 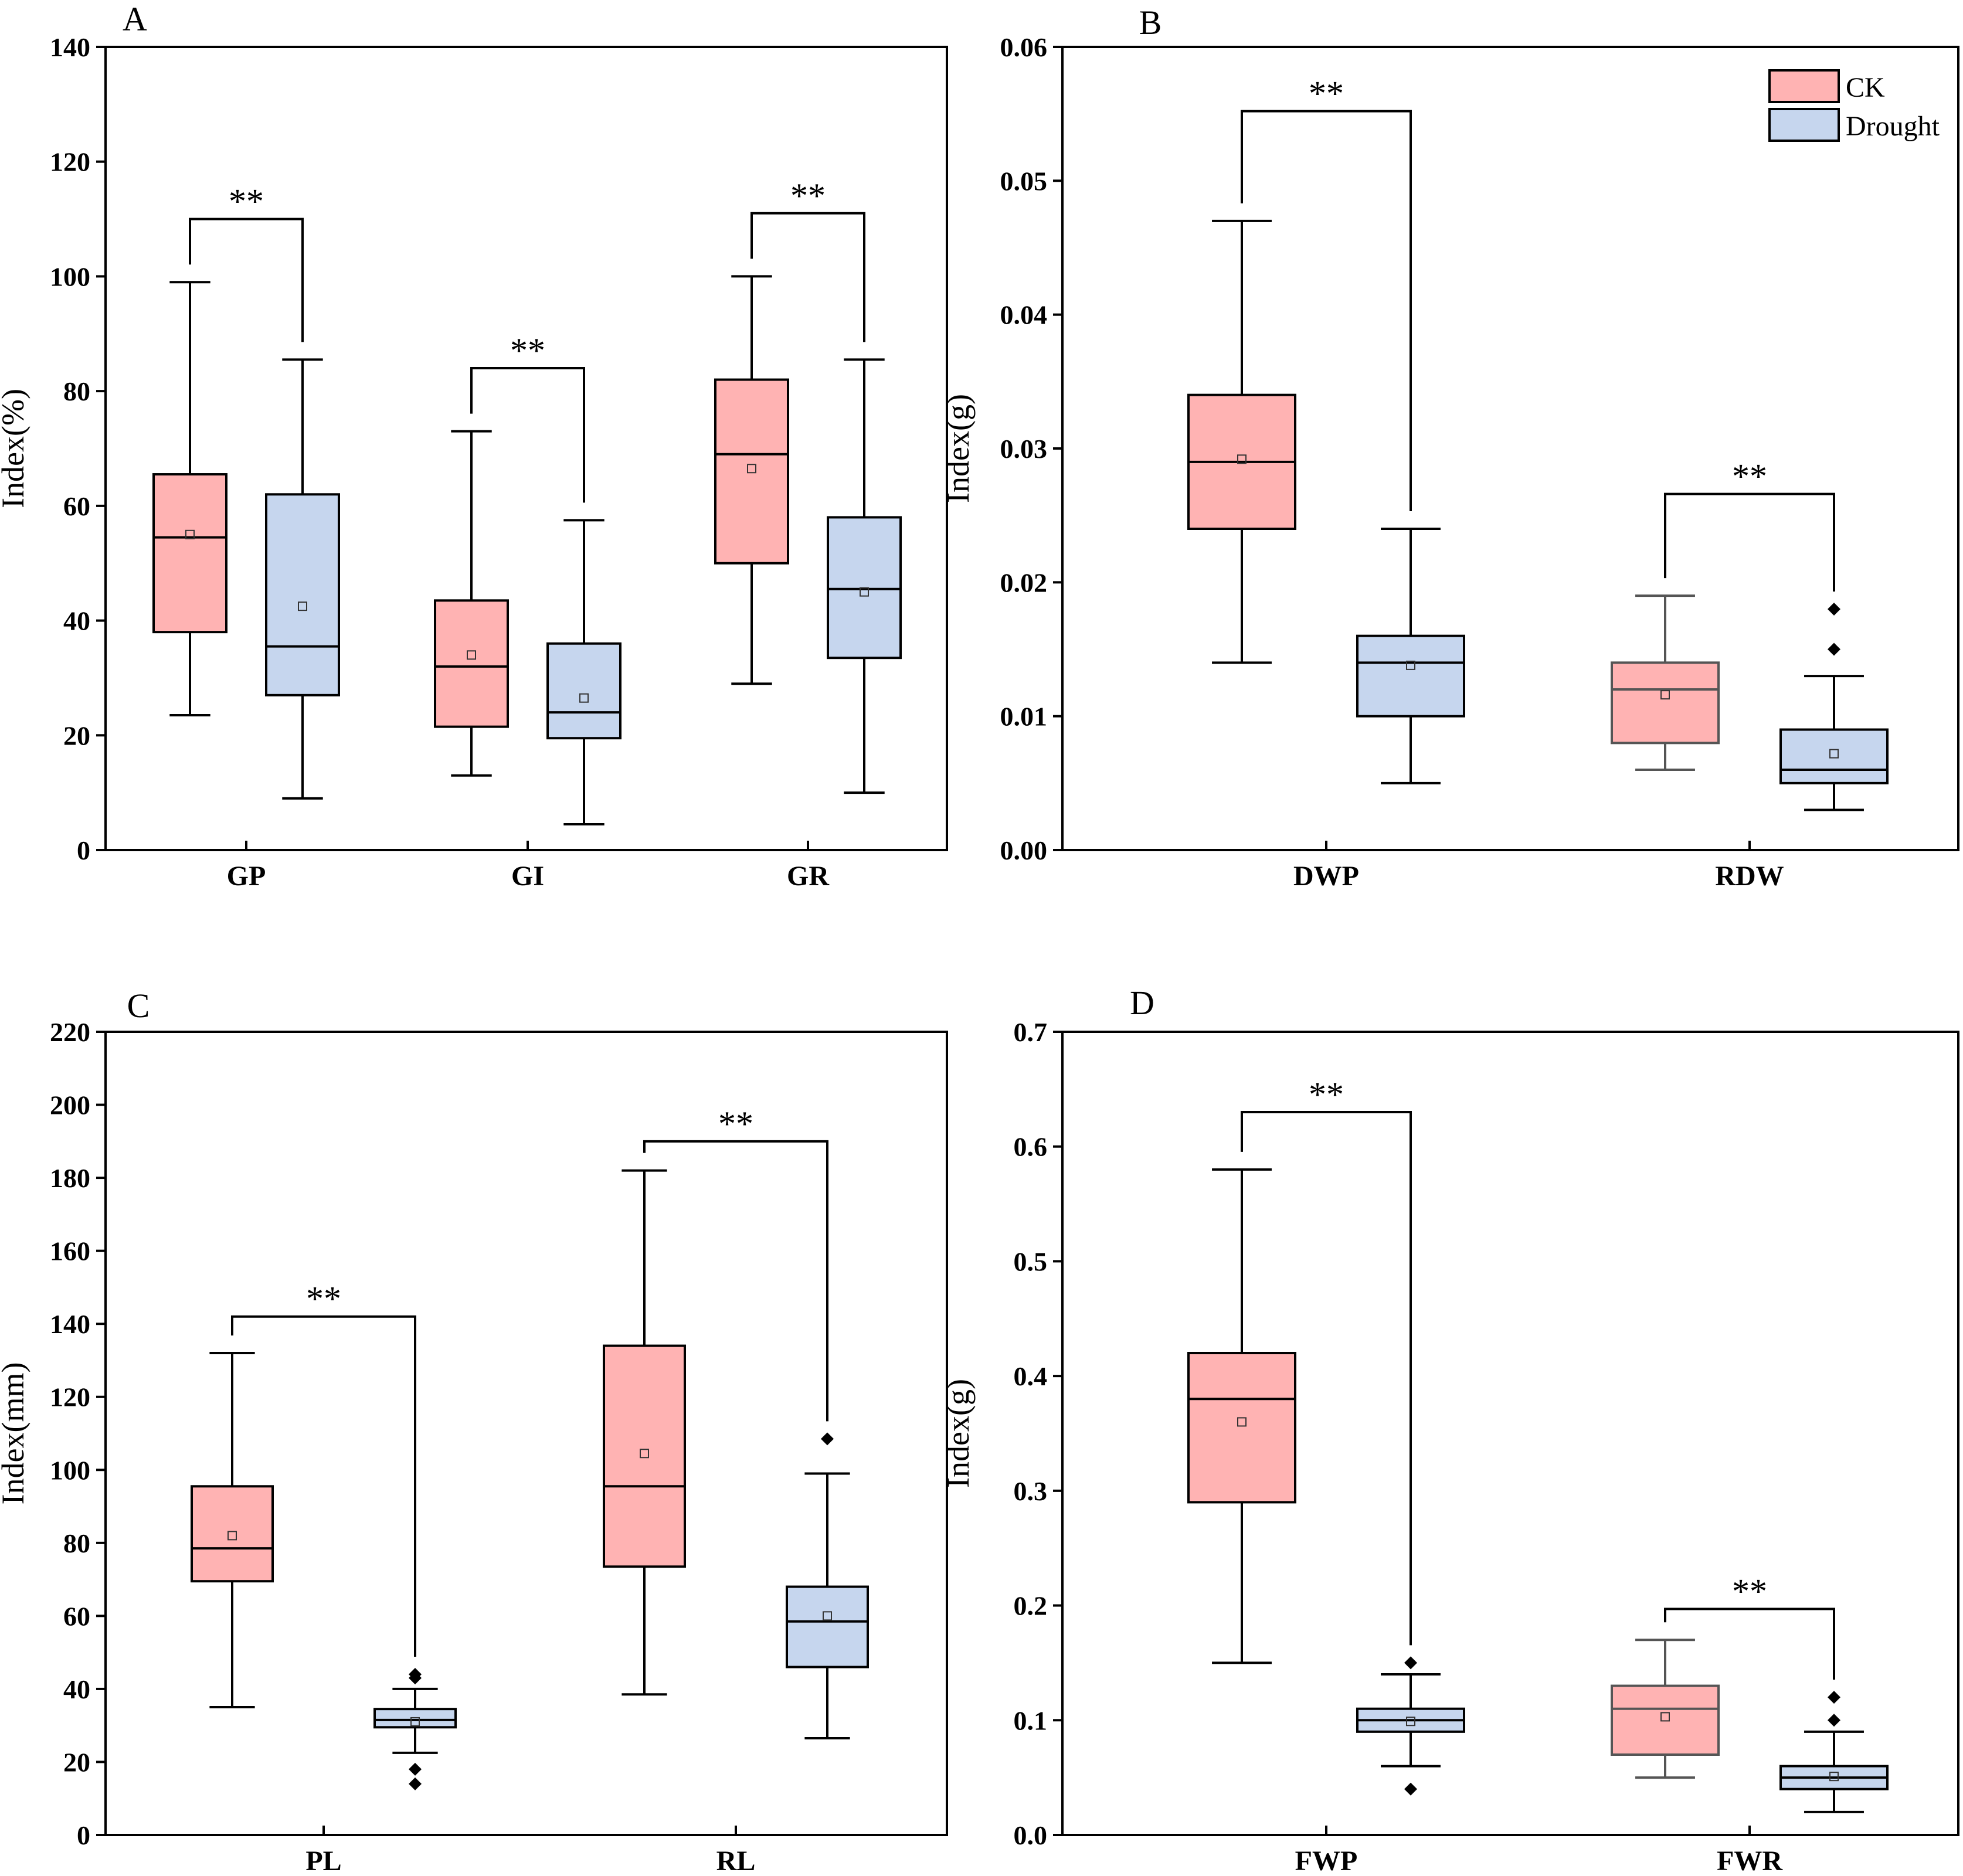 I want to click on y-tick-label: 0.04, so click(x=1024, y=315).